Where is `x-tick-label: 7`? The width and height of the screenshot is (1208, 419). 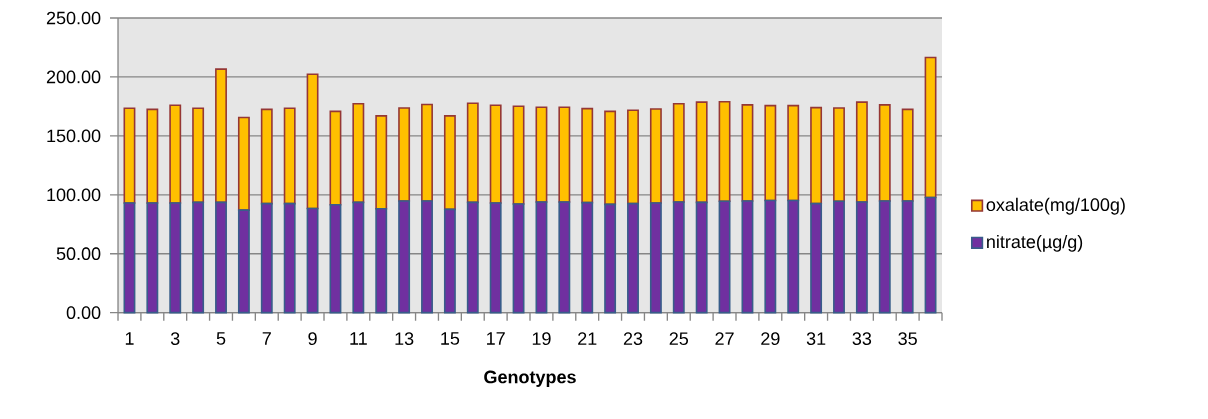 x-tick-label: 7 is located at coordinates (266, 338).